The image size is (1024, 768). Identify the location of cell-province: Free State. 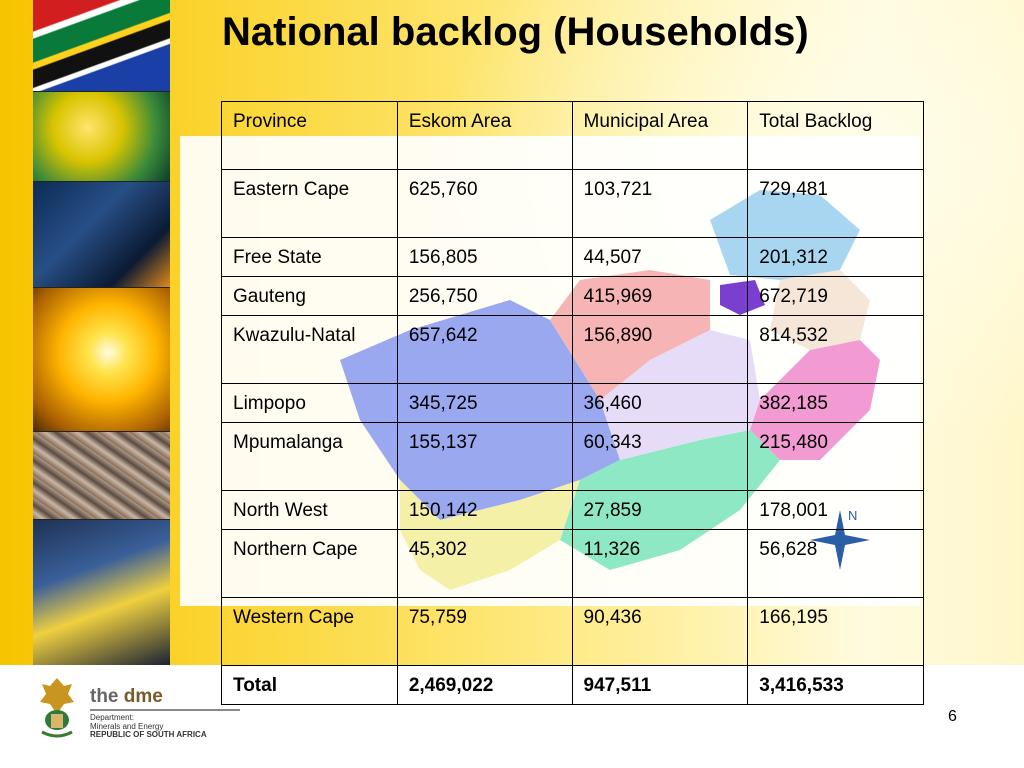
(309, 257).